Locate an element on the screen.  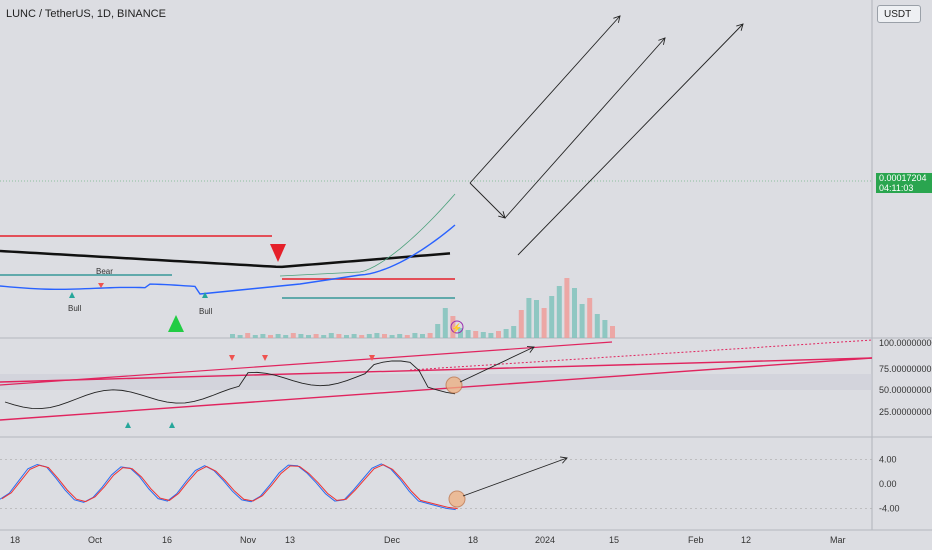
momentum-tick-label: 4.00 is located at coordinates (888, 460).